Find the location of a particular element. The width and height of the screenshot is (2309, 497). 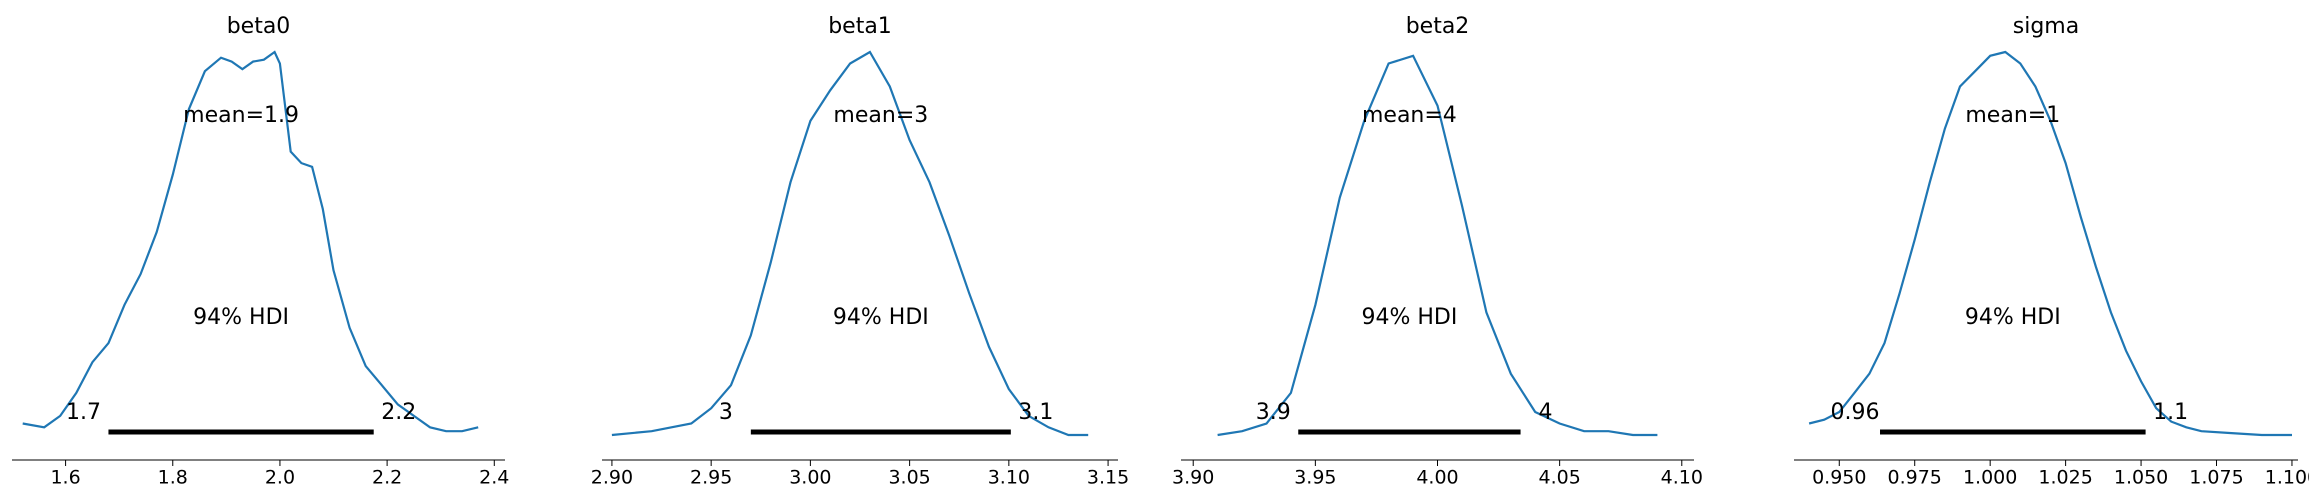

subplot-title: beta2 is located at coordinates (1438, 26).